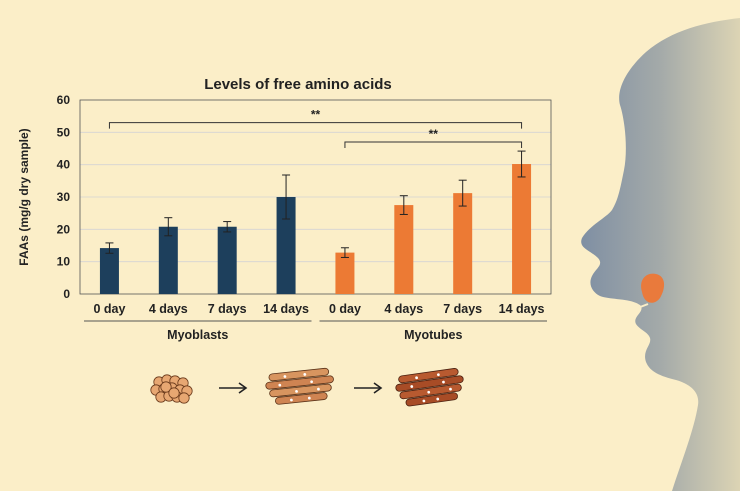 Image resolution: width=740 pixels, height=491 pixels. Describe the element at coordinates (64, 229) in the screenshot. I see `y-tick-label: 20` at that location.